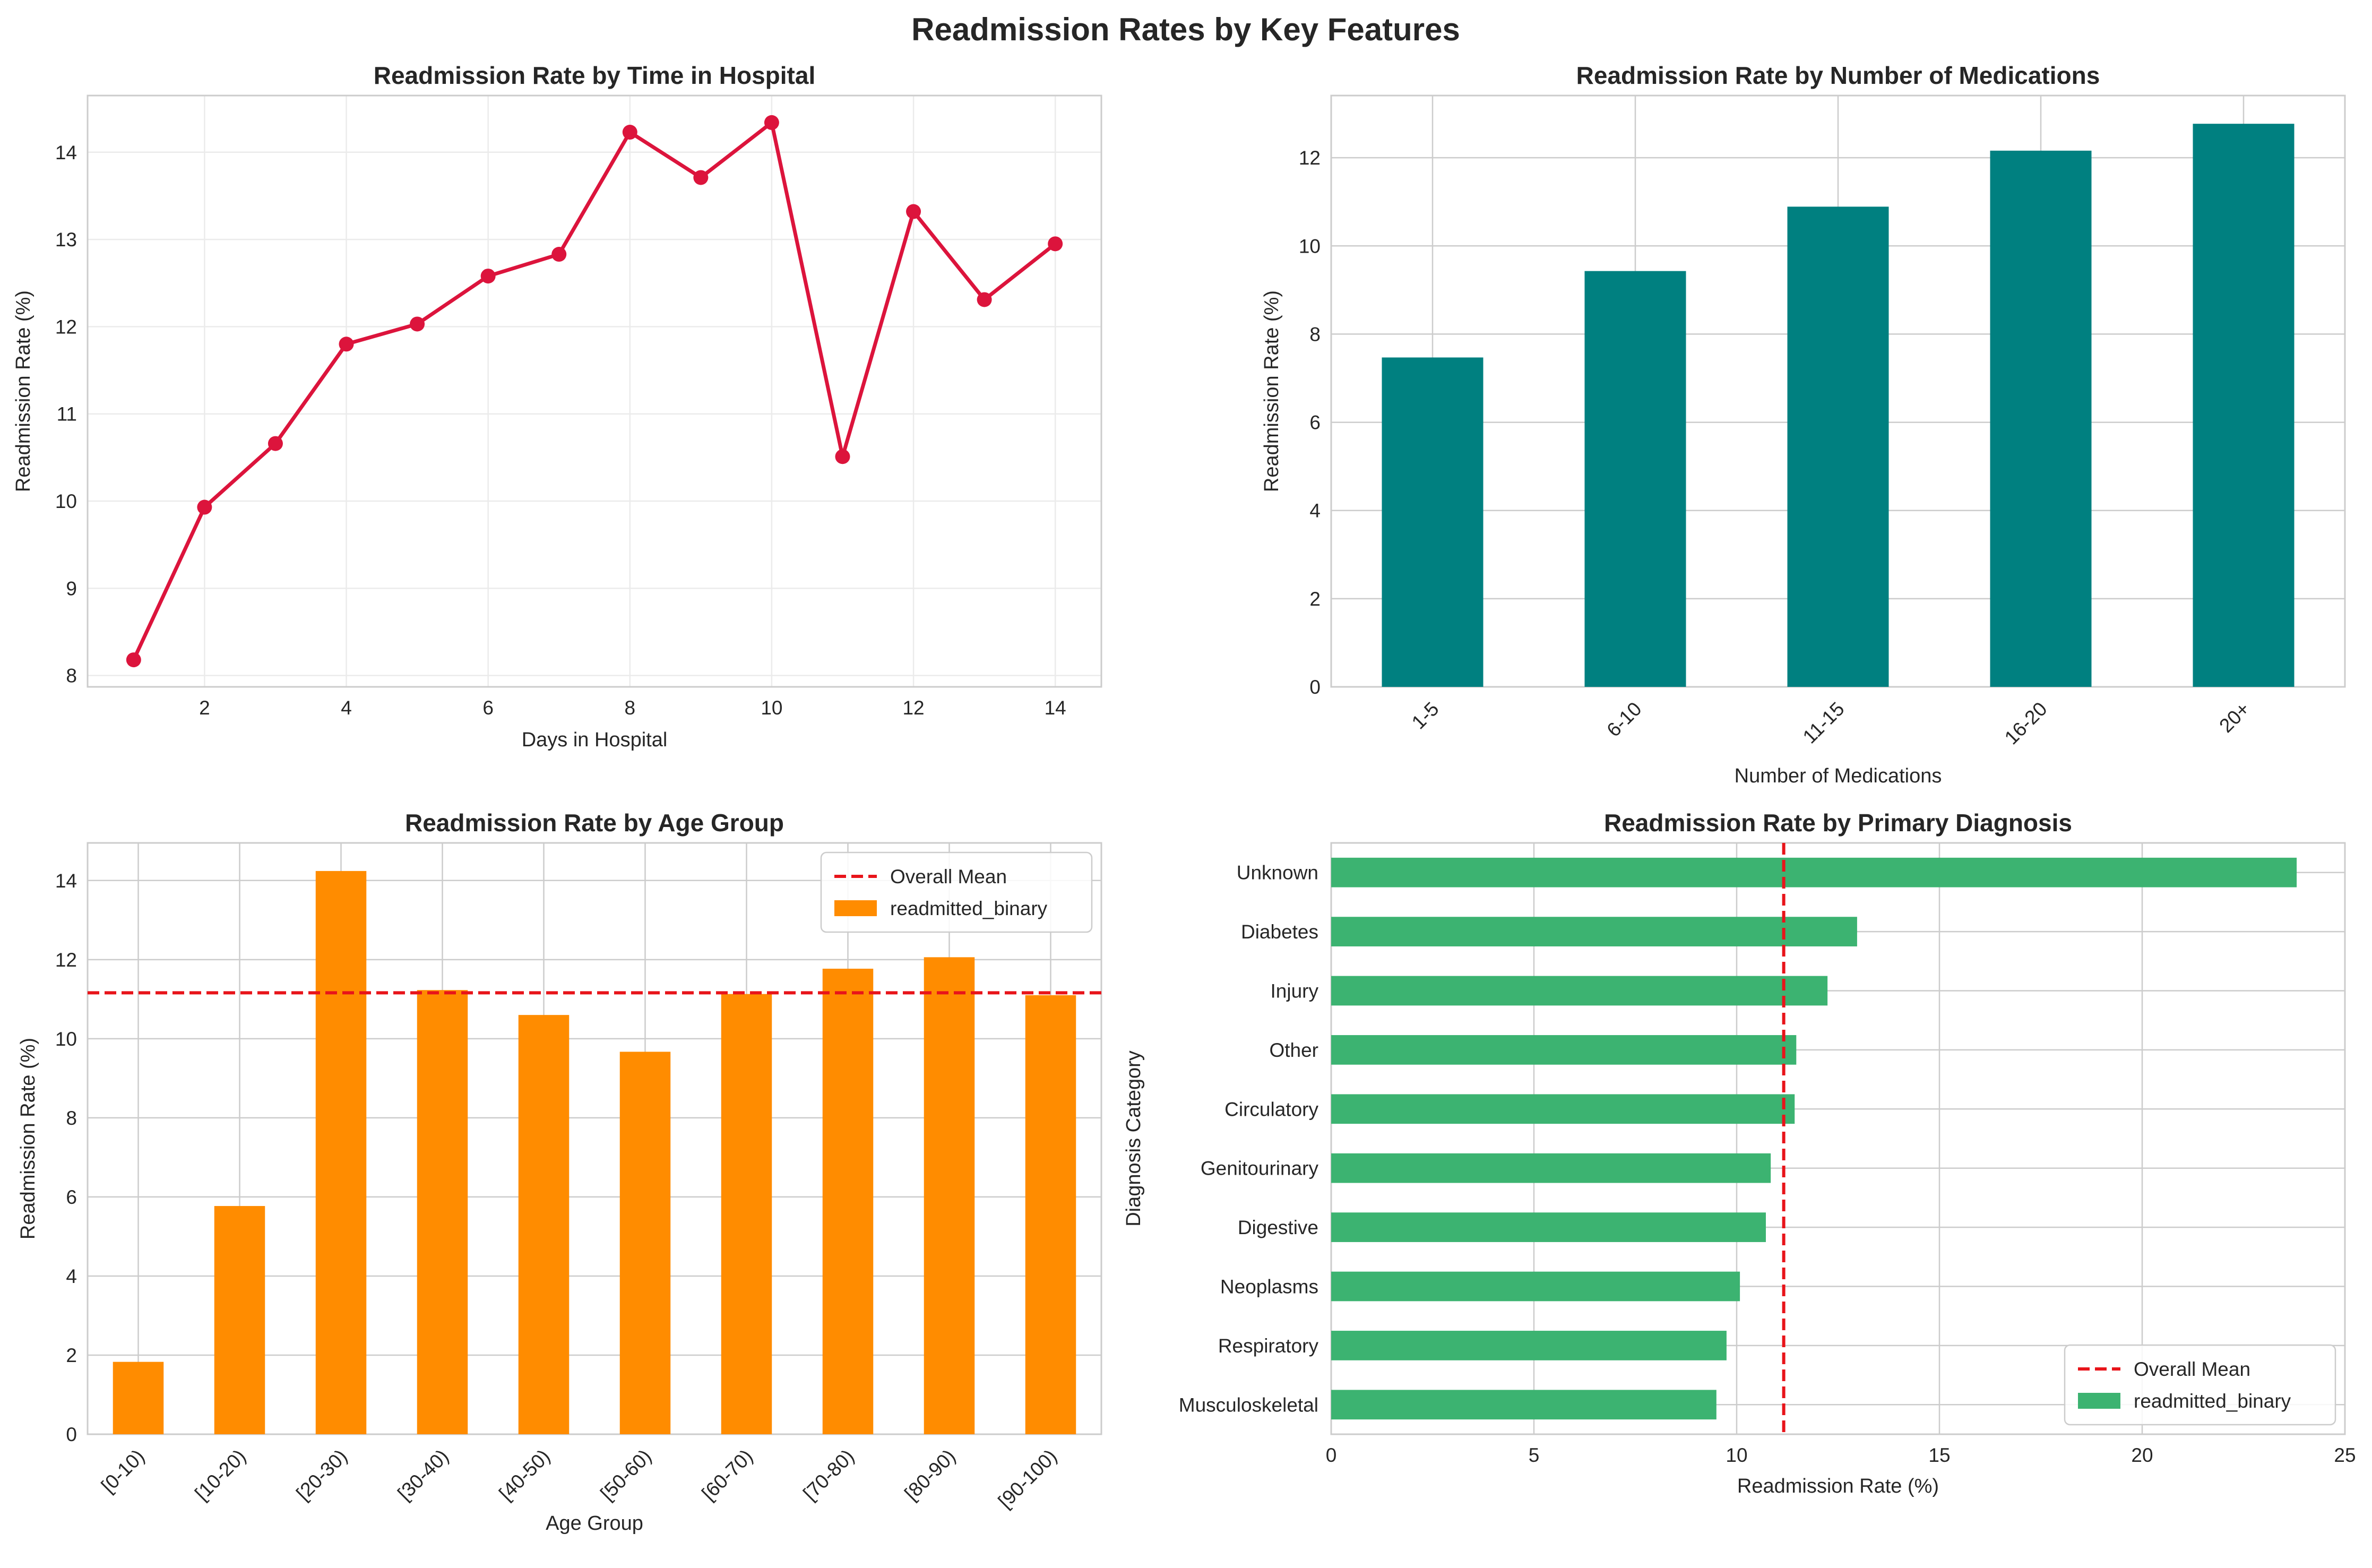 The height and width of the screenshot is (1568, 2372). I want to click on figure-suptitle: Readmission Rates by Key Features, so click(1185, 29).